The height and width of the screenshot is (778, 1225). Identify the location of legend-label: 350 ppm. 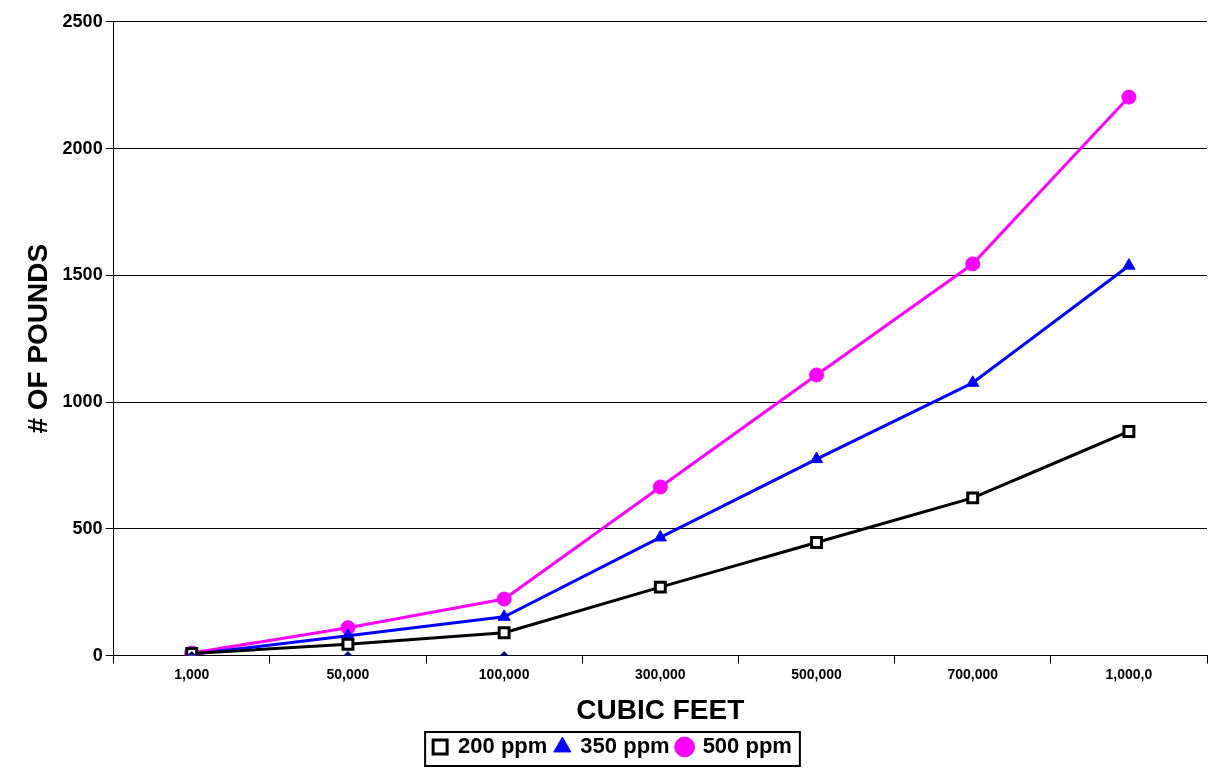
(625, 746).